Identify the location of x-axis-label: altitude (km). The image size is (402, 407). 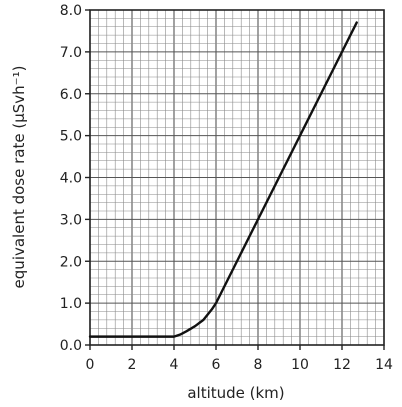
(235, 393).